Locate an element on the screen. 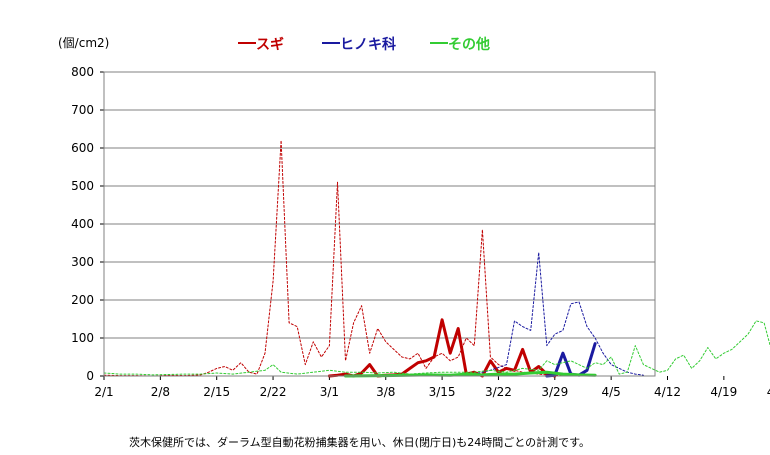  legend: スギ ヒノキ科 その他 is located at coordinates (364, 44).